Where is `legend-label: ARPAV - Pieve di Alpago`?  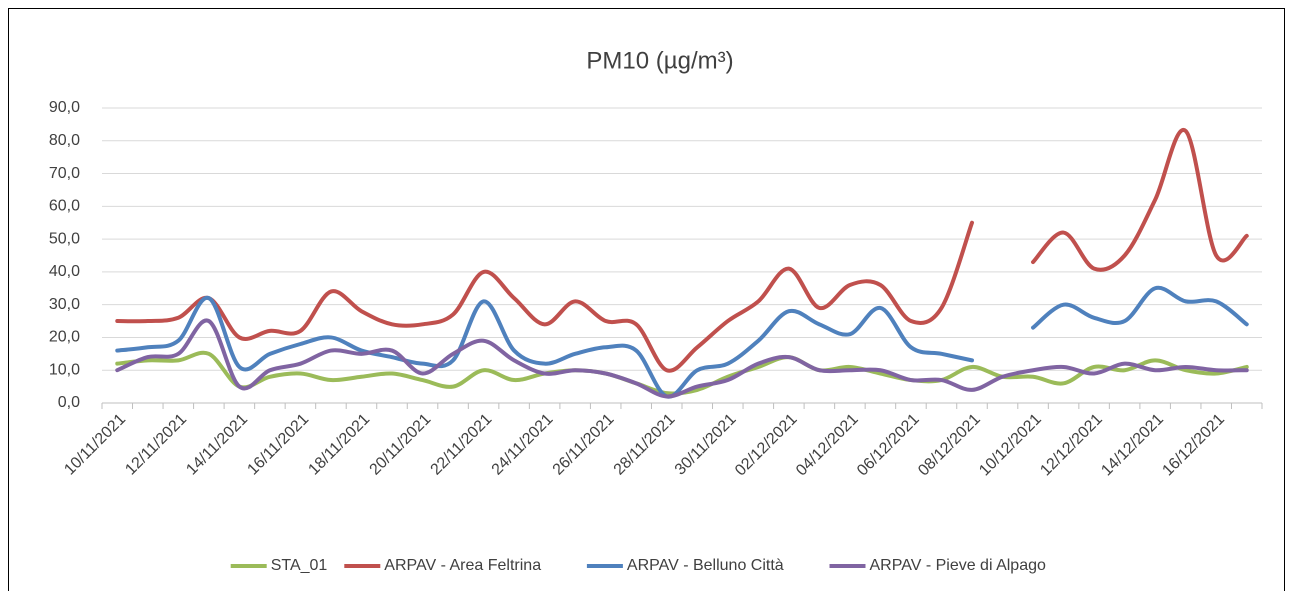
legend-label: ARPAV - Pieve di Alpago is located at coordinates (958, 565).